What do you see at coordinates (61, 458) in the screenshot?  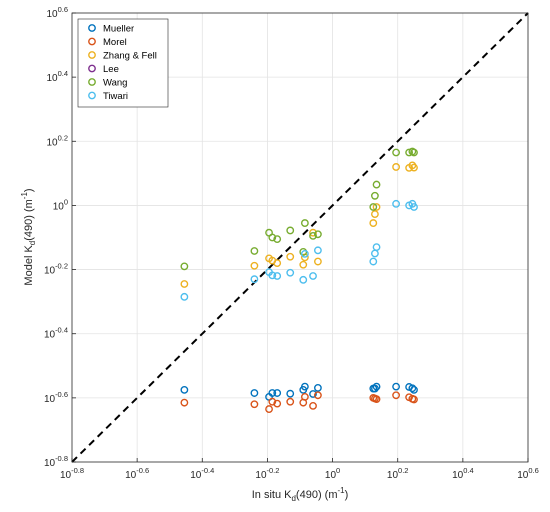 I see `y-tick-exponent: -0.8` at bounding box center [61, 458].